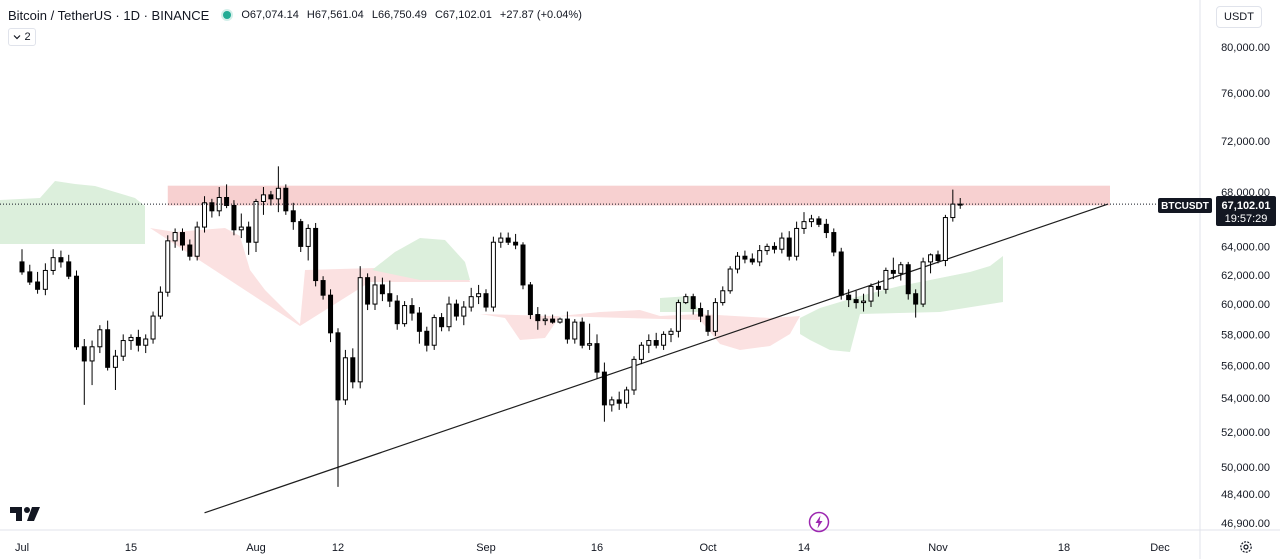 The width and height of the screenshot is (1280, 559). I want to click on gear-icon, so click(1246, 547).